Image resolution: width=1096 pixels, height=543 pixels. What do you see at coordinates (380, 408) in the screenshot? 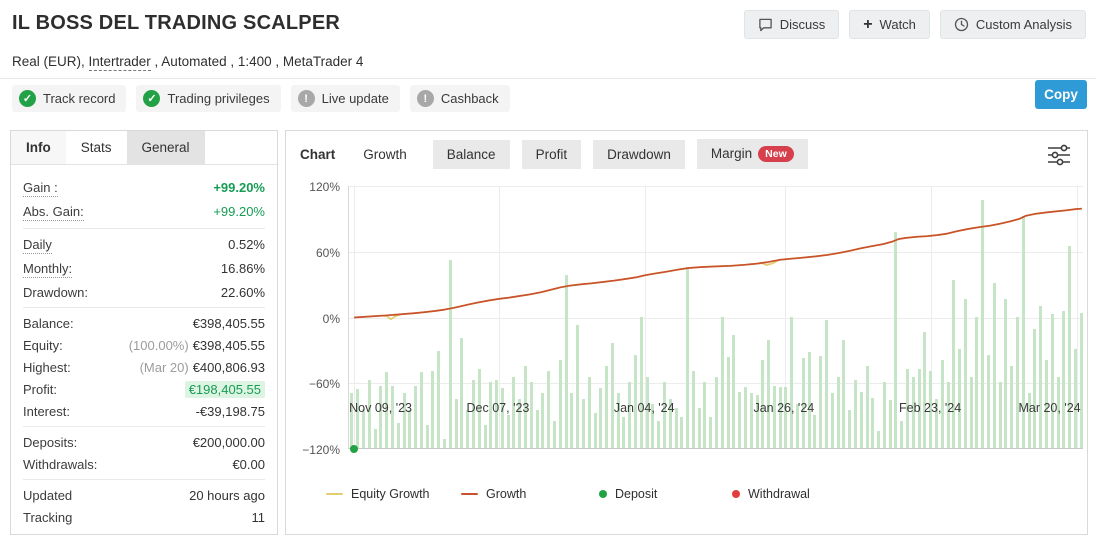
I see `x-tick-label: Nov 09, '23` at bounding box center [380, 408].